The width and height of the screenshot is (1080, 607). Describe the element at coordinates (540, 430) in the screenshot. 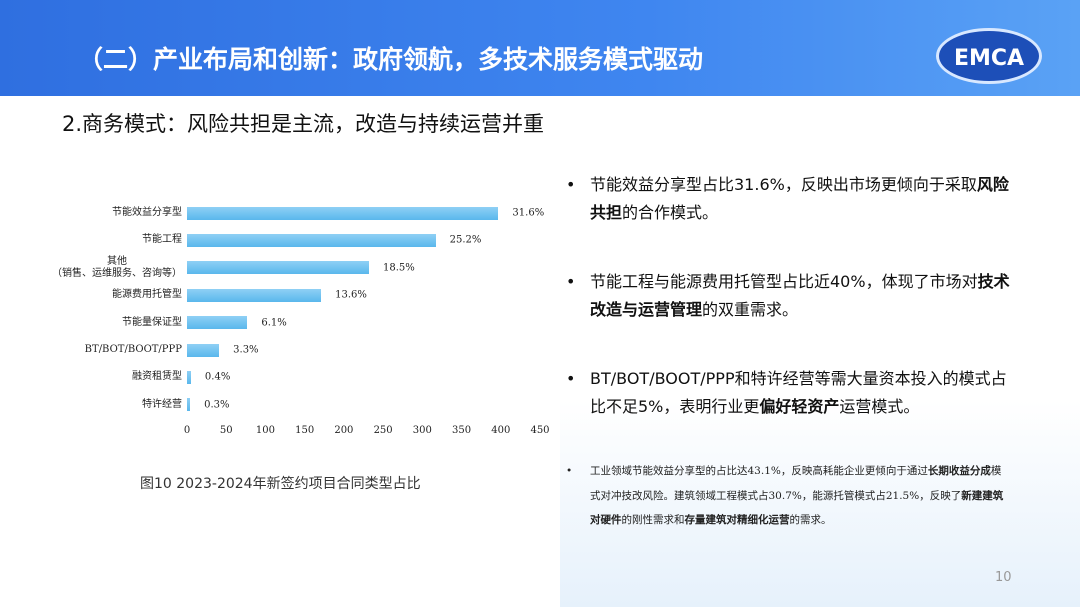

I see `x-tick-label: 450` at that location.